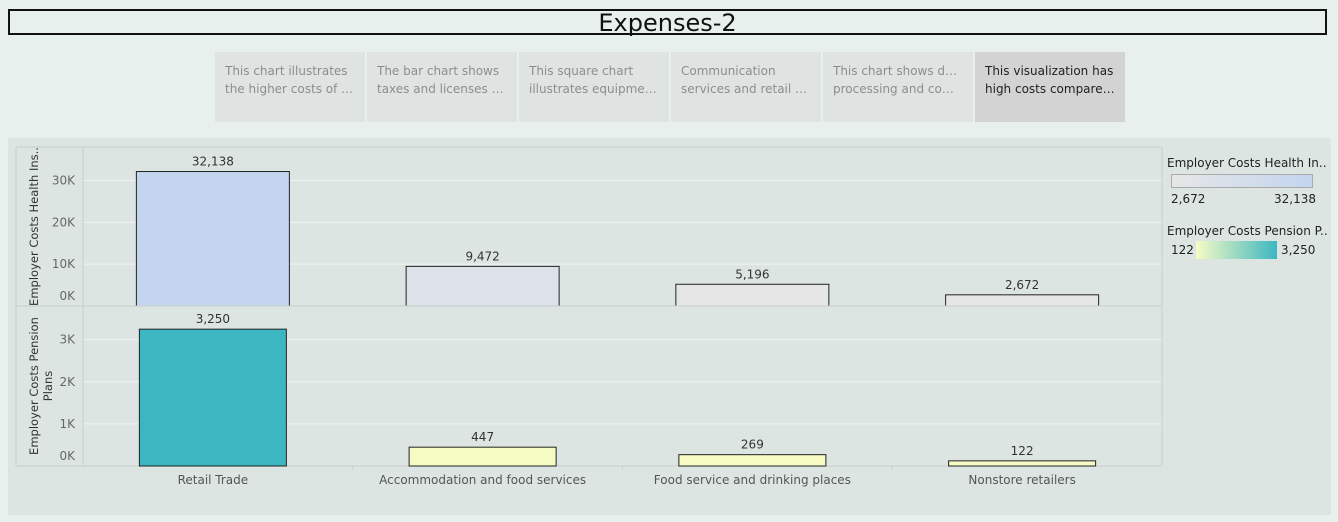 The height and width of the screenshot is (522, 1338). I want to click on y-tick-label: 10K, so click(64, 264).